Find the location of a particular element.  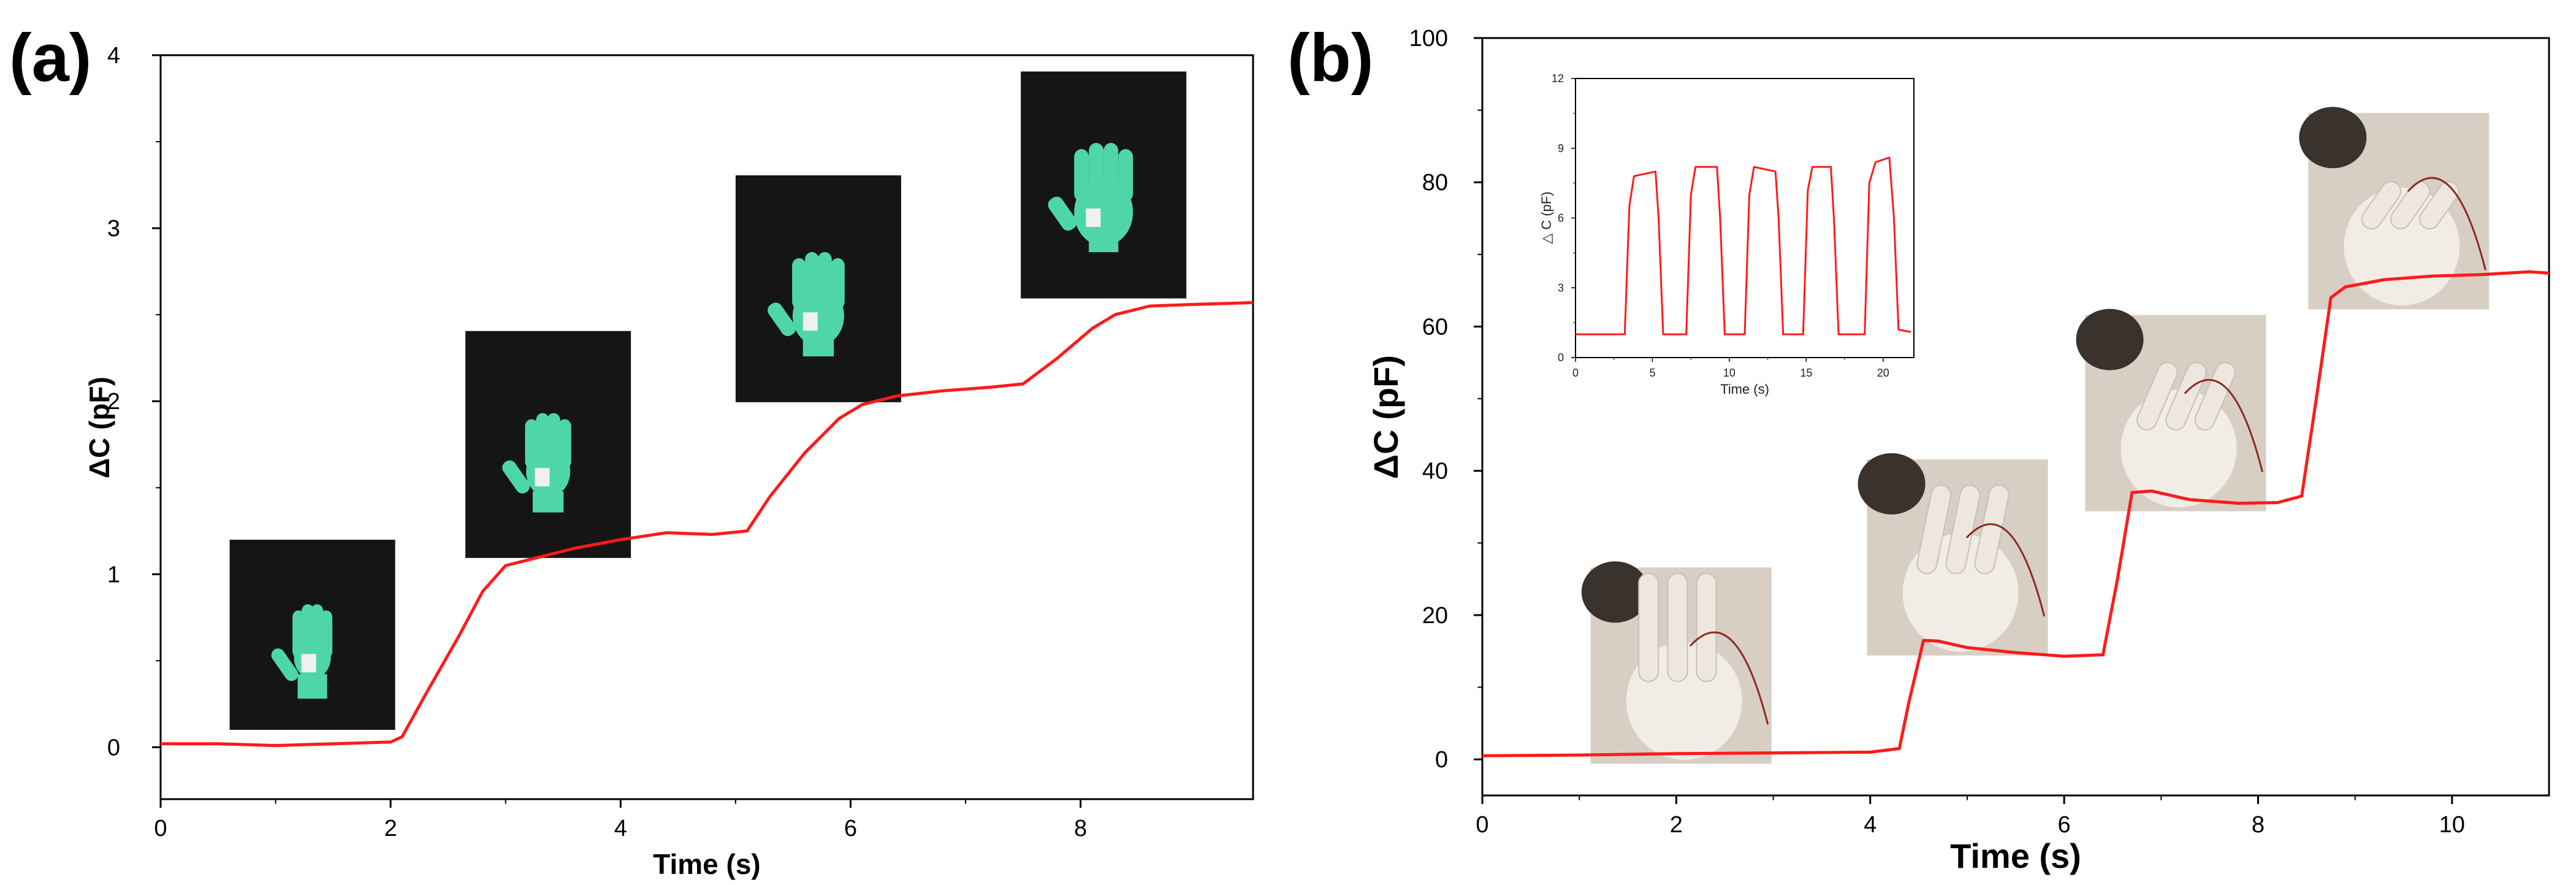

b-x-tick-label: 4 is located at coordinates (1870, 825).